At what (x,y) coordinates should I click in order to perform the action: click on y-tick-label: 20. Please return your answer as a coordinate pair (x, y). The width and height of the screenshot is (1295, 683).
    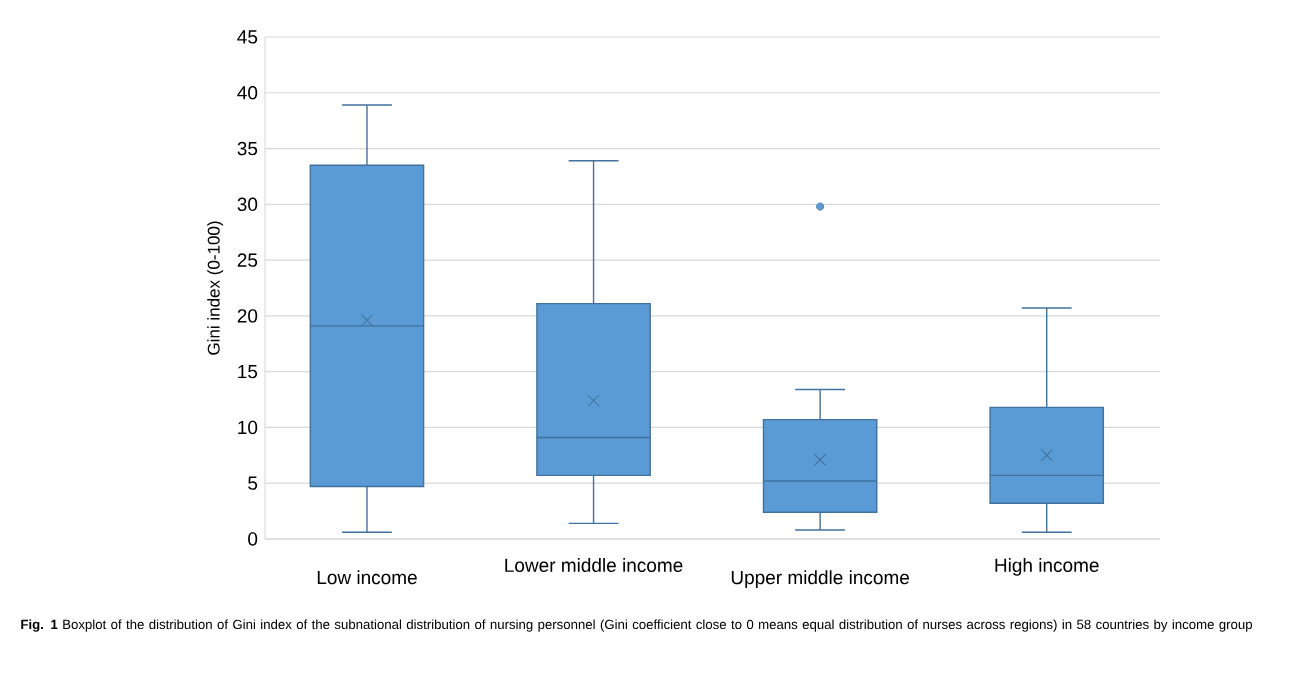
    Looking at the image, I should click on (247, 316).